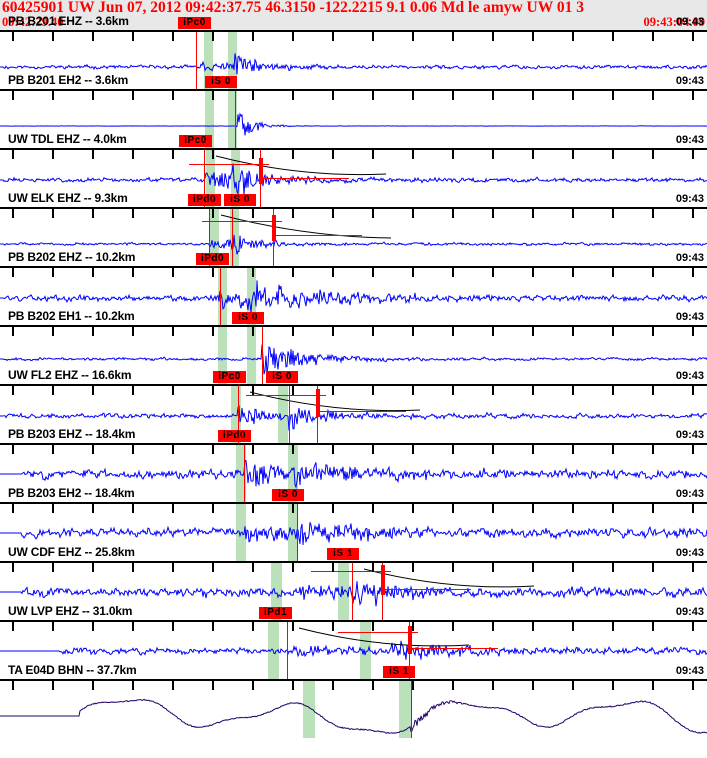  What do you see at coordinates (353, 288) in the screenshot?
I see `trace-panel: iPd0 PB B202 EHZ -- 10.2km 09:43` at bounding box center [353, 288].